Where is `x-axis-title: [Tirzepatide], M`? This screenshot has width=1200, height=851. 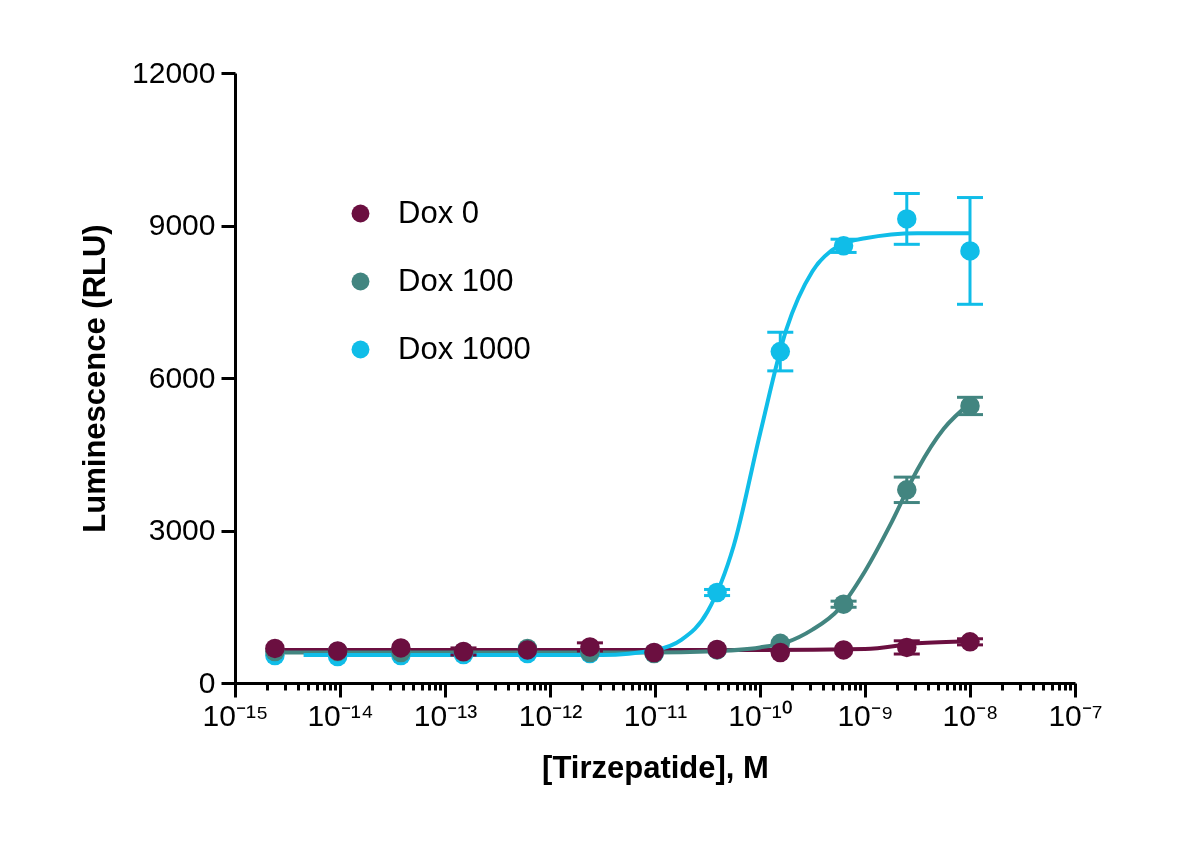
x-axis-title: [Tirzepatide], M is located at coordinates (655, 767).